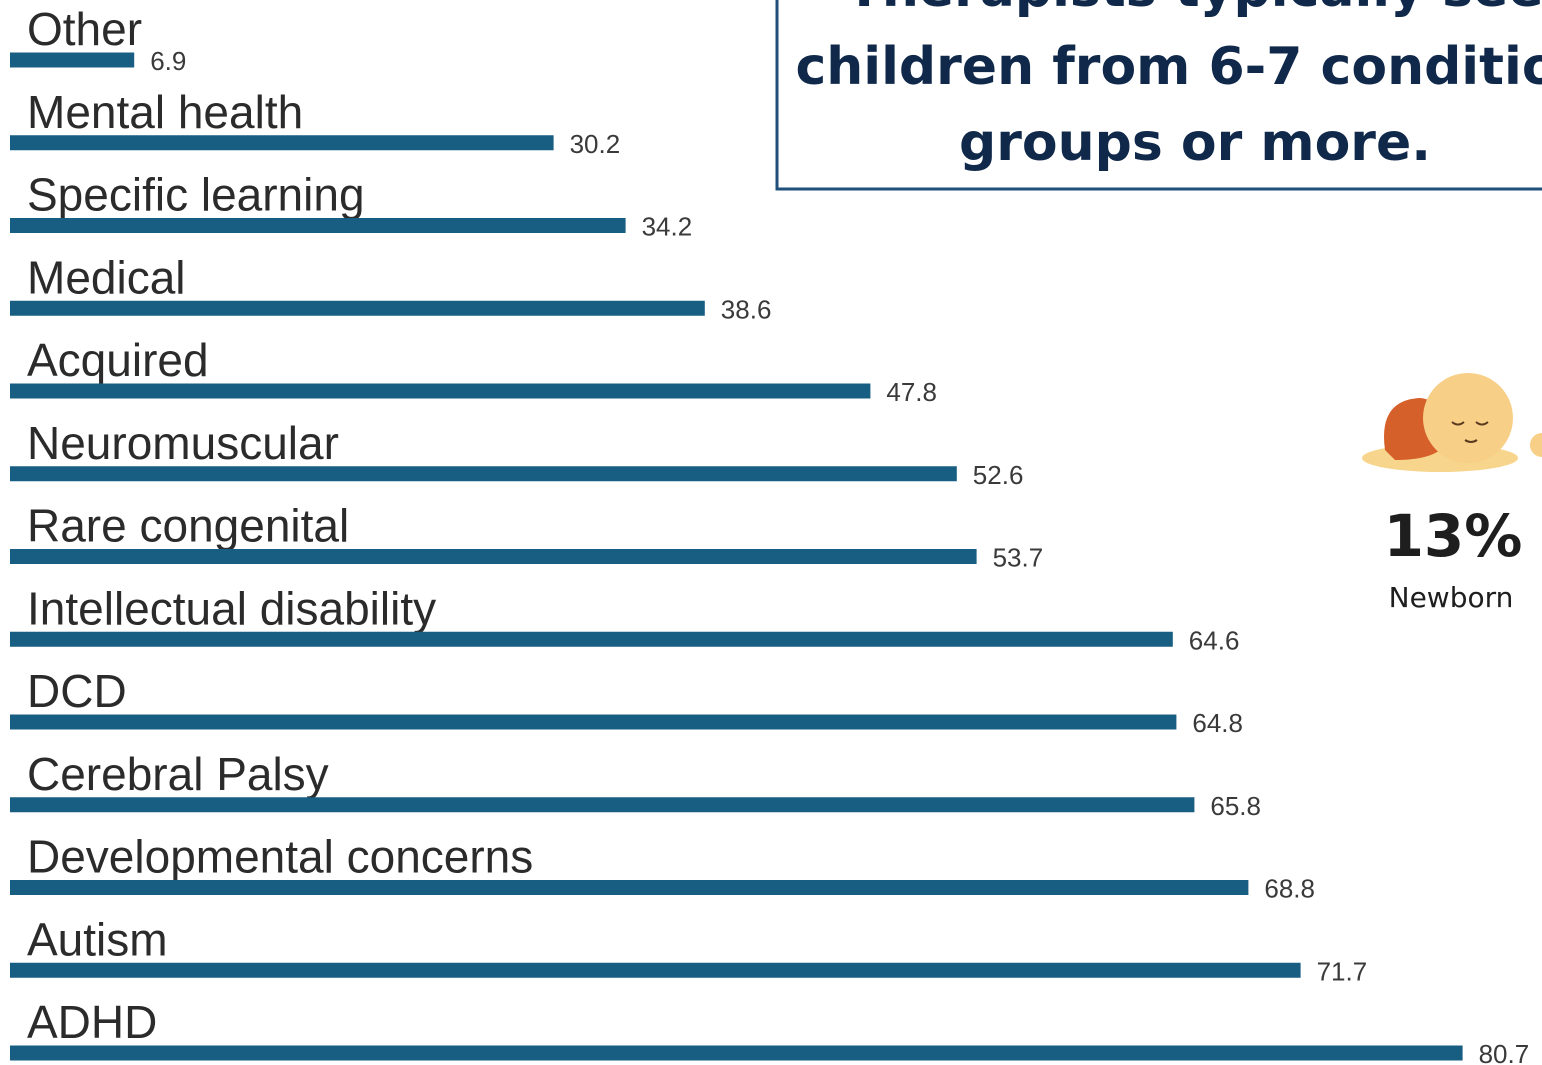  What do you see at coordinates (1235, 806) in the screenshot?
I see `value-label: 65.8` at bounding box center [1235, 806].